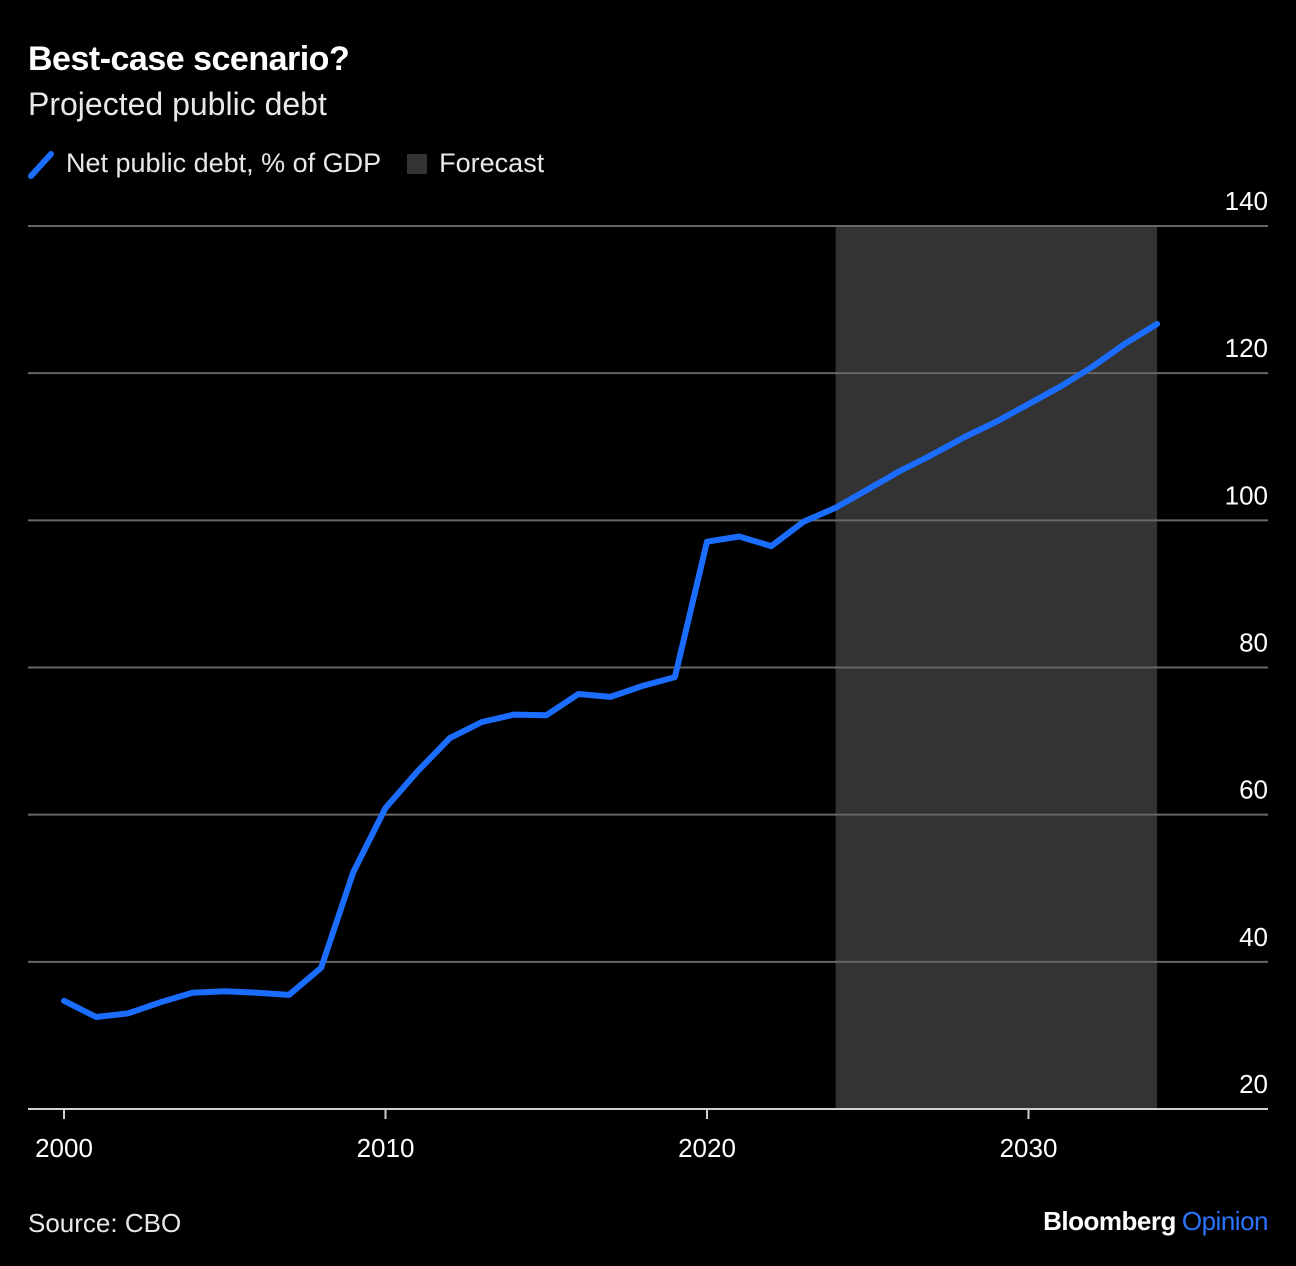 The image size is (1296, 1266). What do you see at coordinates (1029, 1148) in the screenshot?
I see `x-tick-label: 2030` at bounding box center [1029, 1148].